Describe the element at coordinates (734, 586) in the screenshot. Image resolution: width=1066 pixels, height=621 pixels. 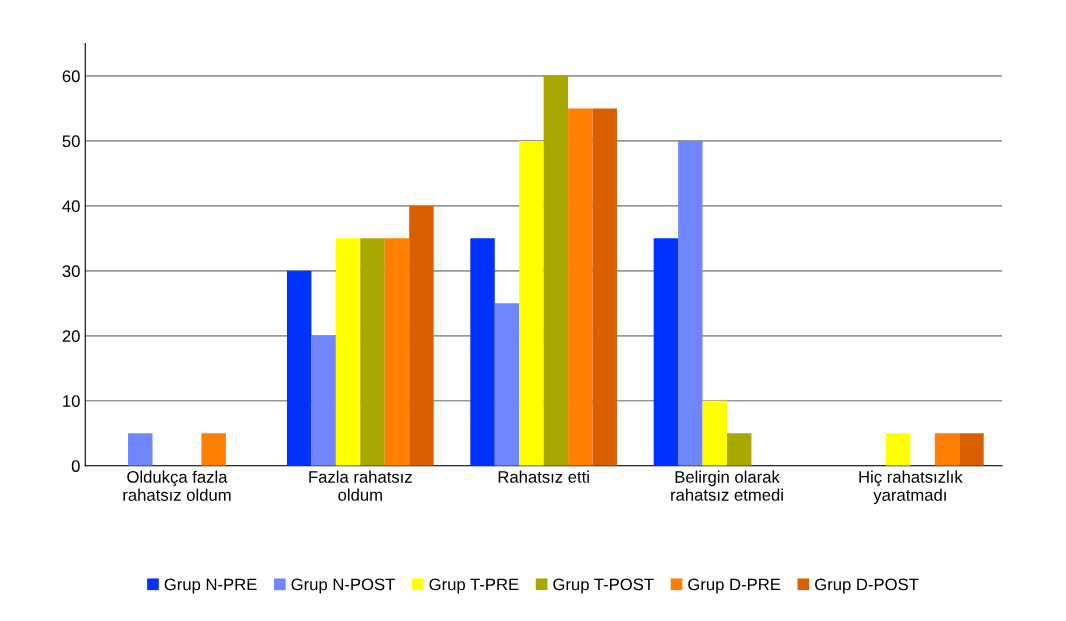
I see `legend-label: Grup D-PRE` at that location.